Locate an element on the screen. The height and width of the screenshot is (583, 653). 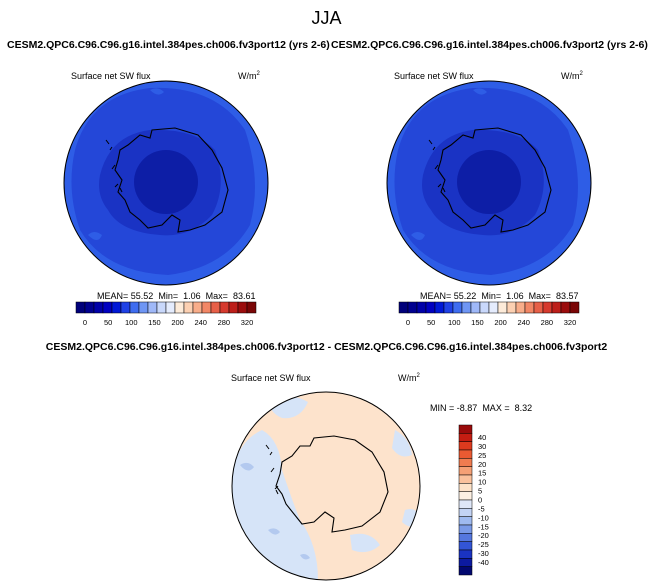
diff-colorbar-tick-label: -40 is located at coordinates (483, 562).